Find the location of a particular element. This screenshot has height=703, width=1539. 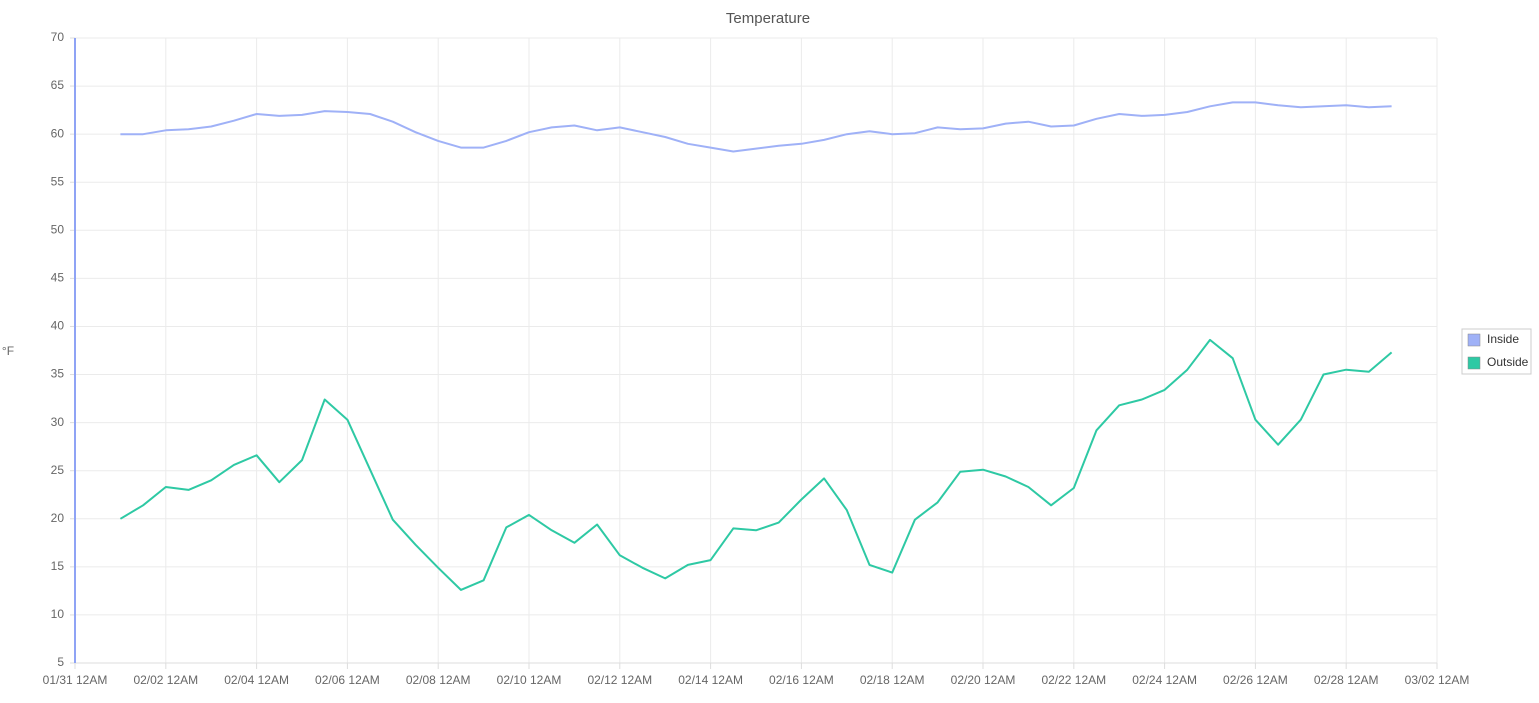

y-tick-label: 30 is located at coordinates (58, 422).